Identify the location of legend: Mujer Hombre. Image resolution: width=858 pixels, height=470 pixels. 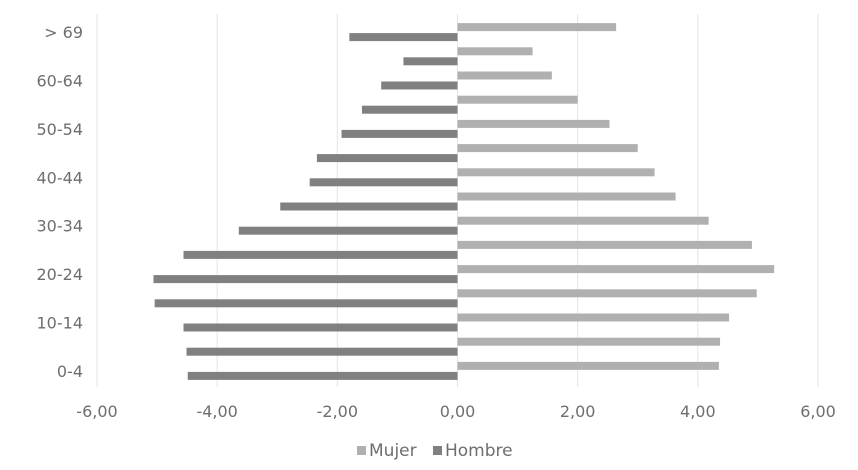
(435, 451).